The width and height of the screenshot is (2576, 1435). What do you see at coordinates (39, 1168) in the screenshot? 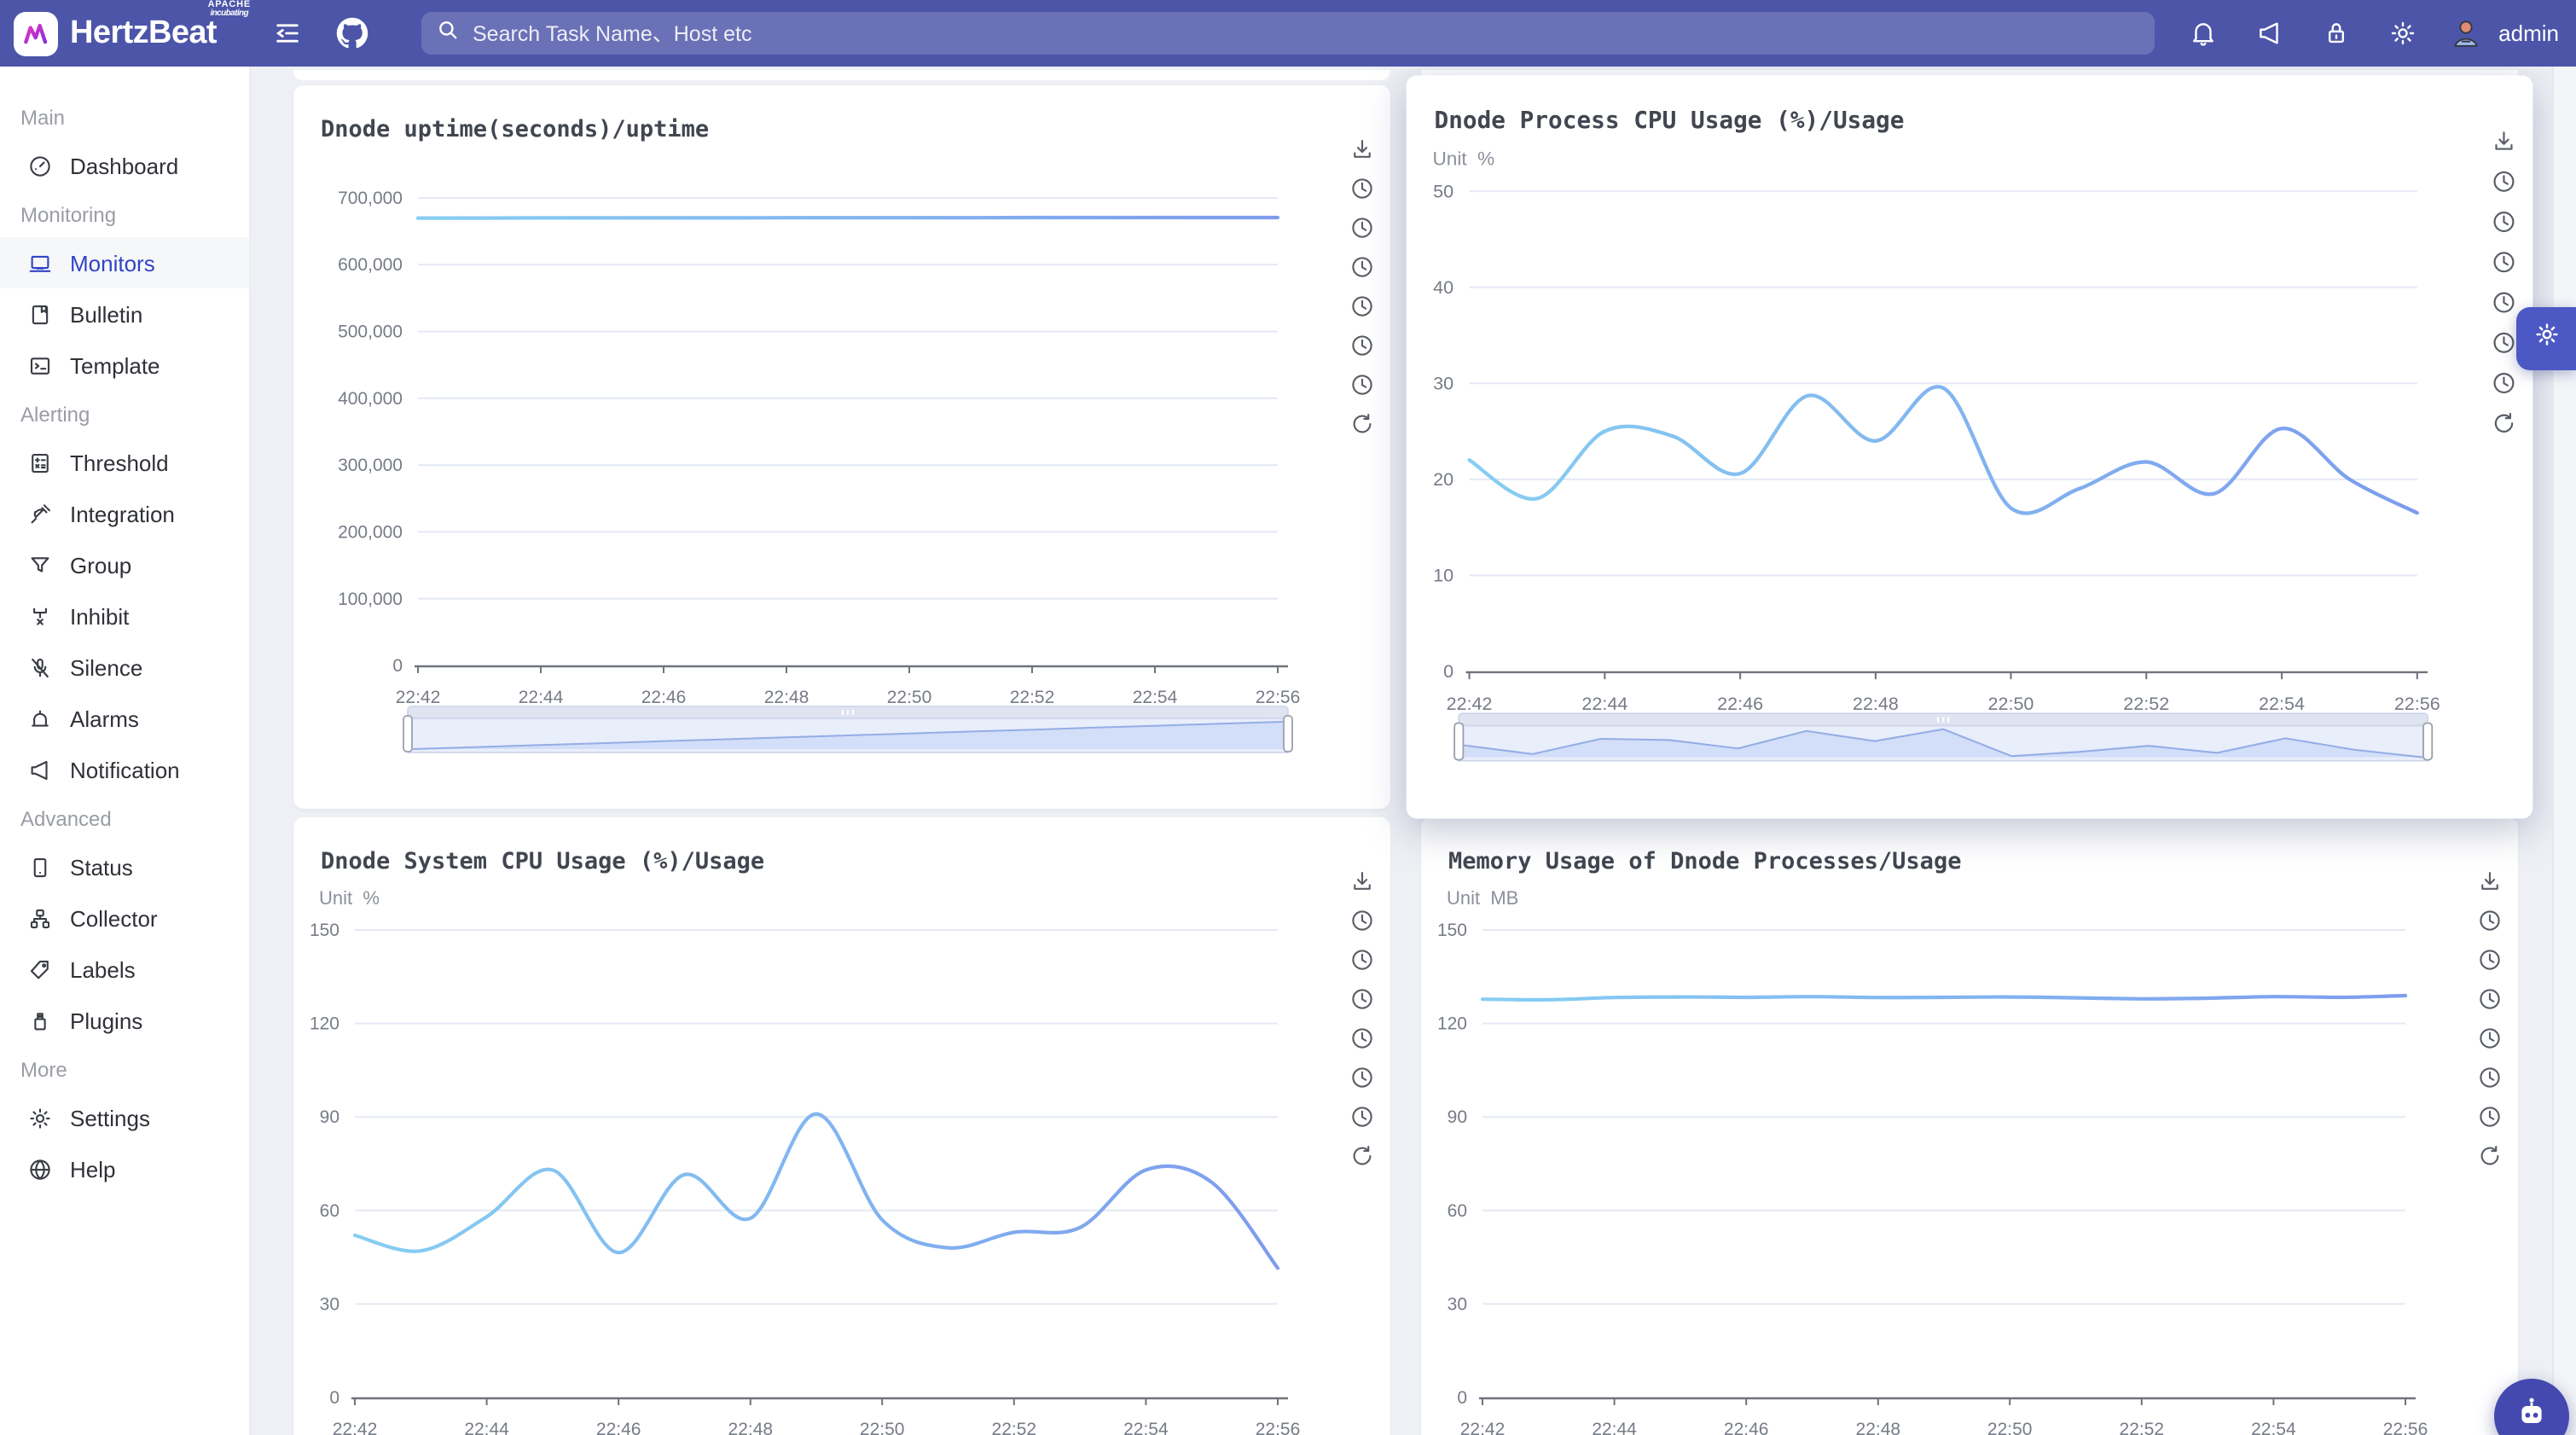
I see `globe-icon` at bounding box center [39, 1168].